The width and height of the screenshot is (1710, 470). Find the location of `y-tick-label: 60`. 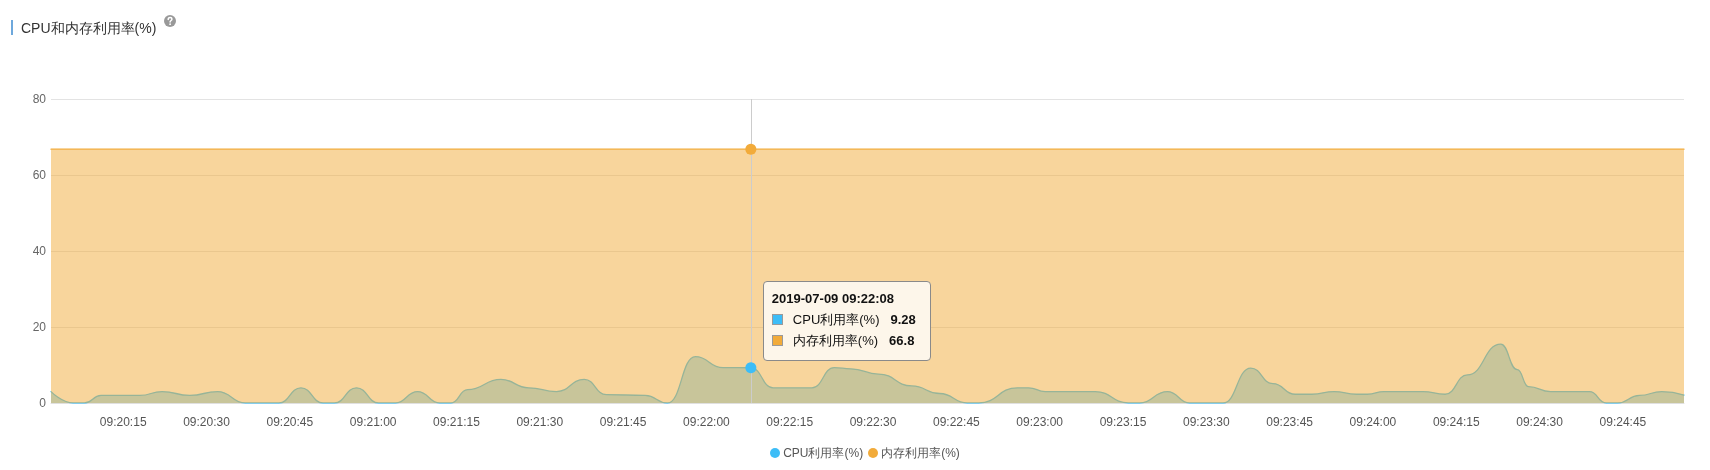

y-tick-label: 60 is located at coordinates (39, 175).